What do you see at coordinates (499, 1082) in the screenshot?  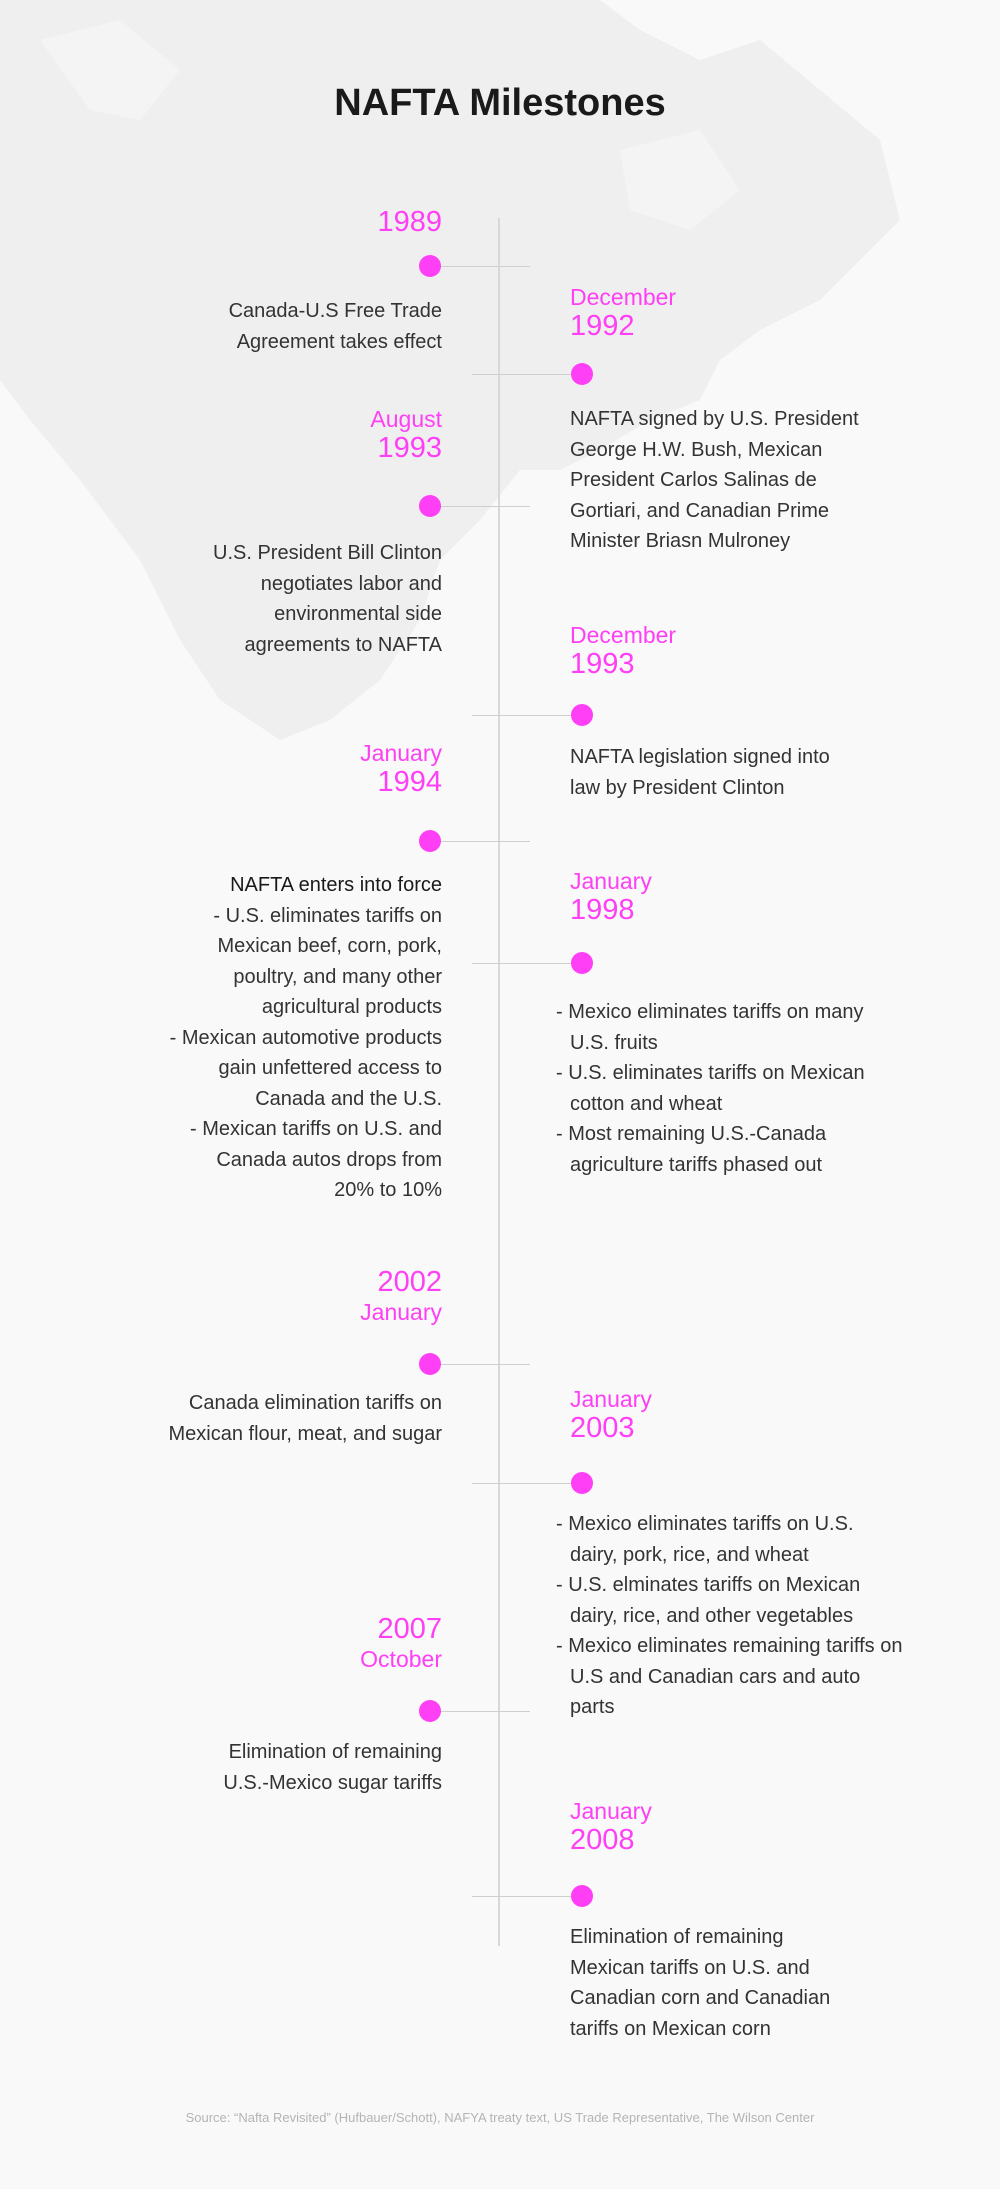 I see `timeline-spine` at bounding box center [499, 1082].